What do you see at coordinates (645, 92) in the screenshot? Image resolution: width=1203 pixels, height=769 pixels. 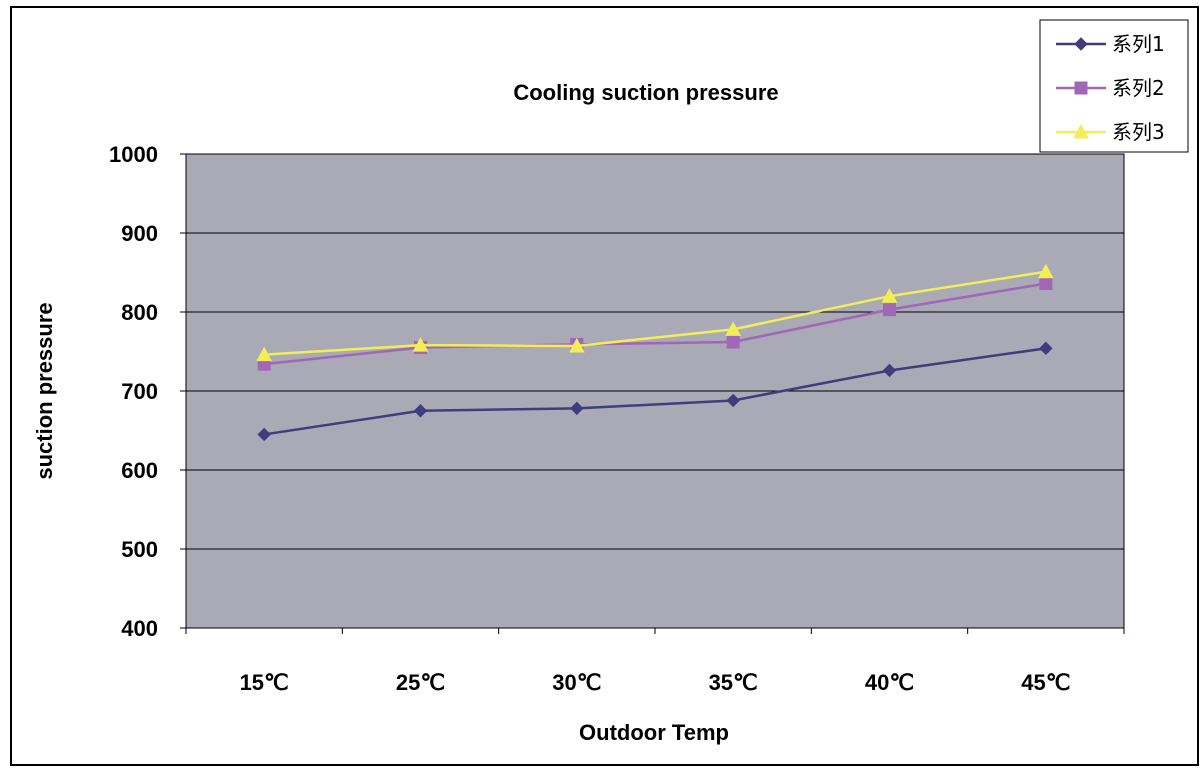 I see `chart-title: Cooling suction pressure` at bounding box center [645, 92].